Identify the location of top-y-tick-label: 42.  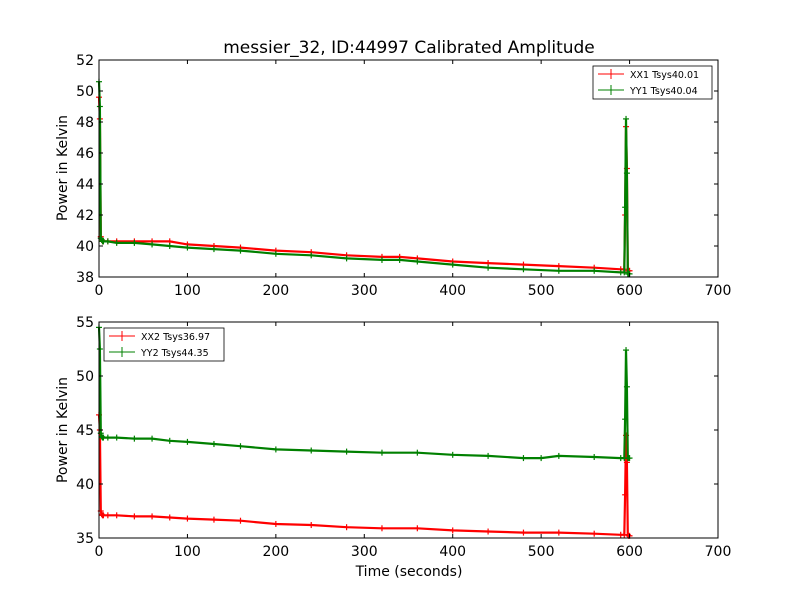
(85, 216).